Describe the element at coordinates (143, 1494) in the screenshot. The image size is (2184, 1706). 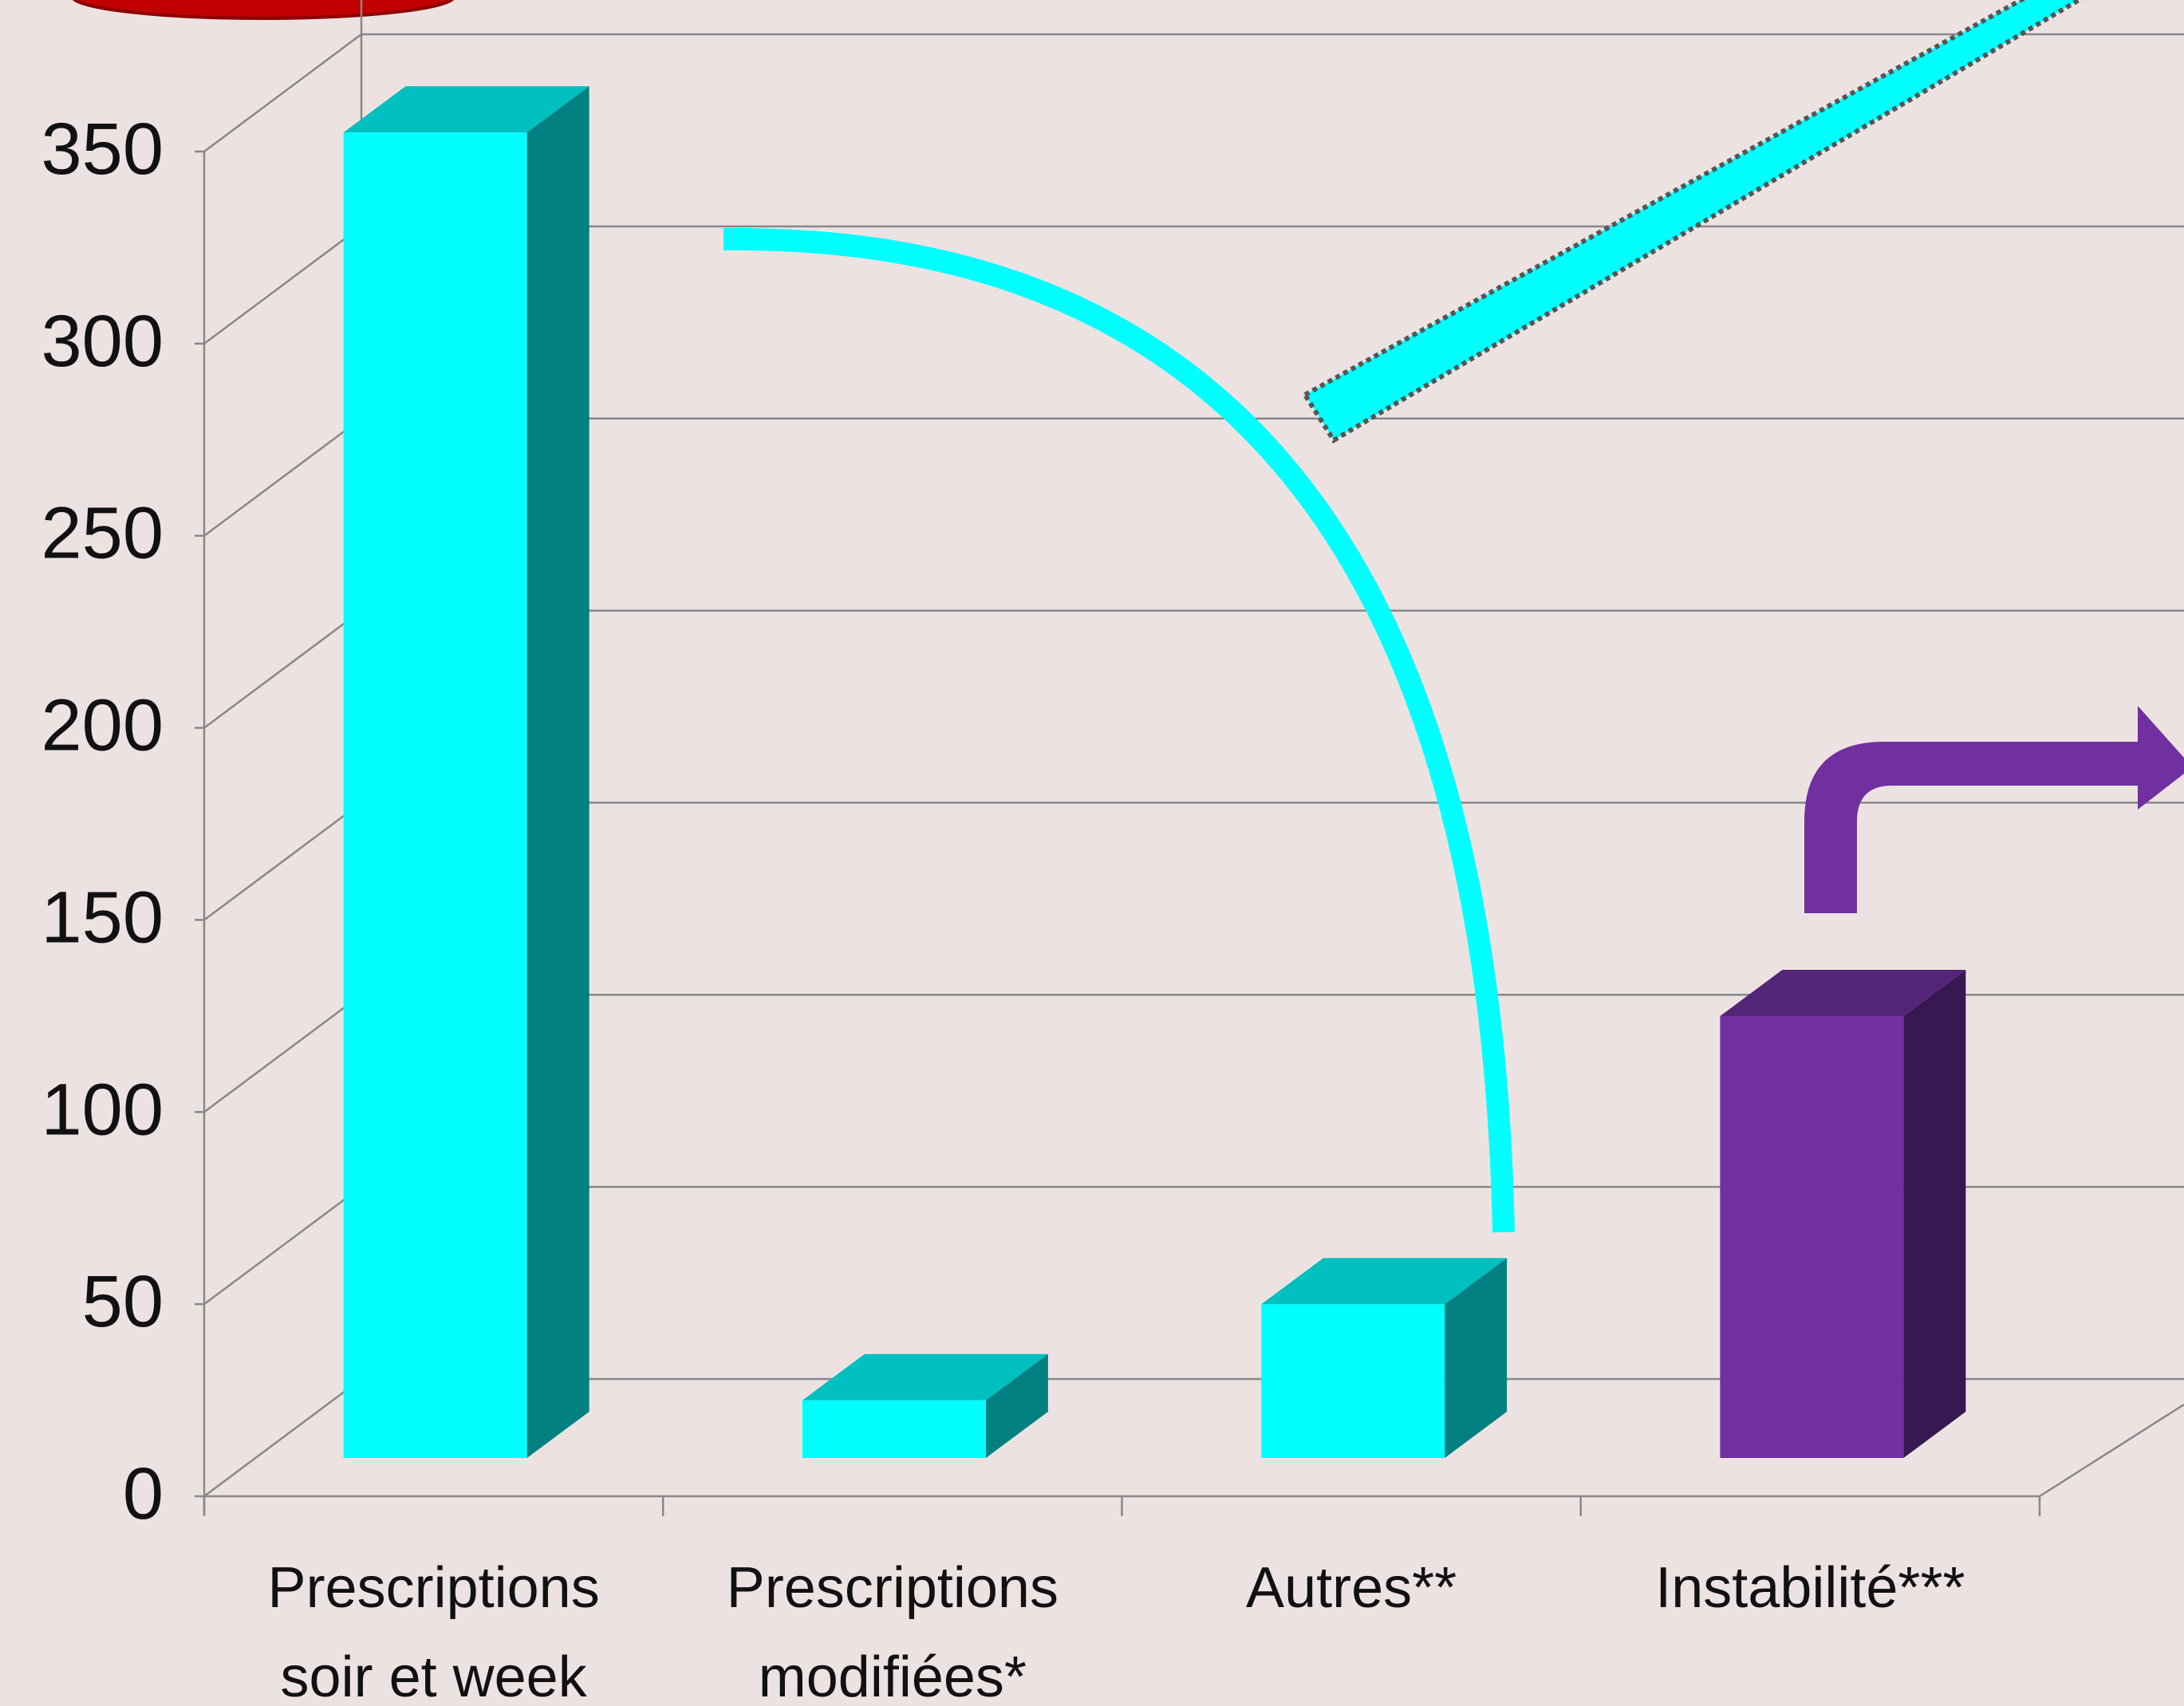
I see `y-tick-label: 0` at that location.